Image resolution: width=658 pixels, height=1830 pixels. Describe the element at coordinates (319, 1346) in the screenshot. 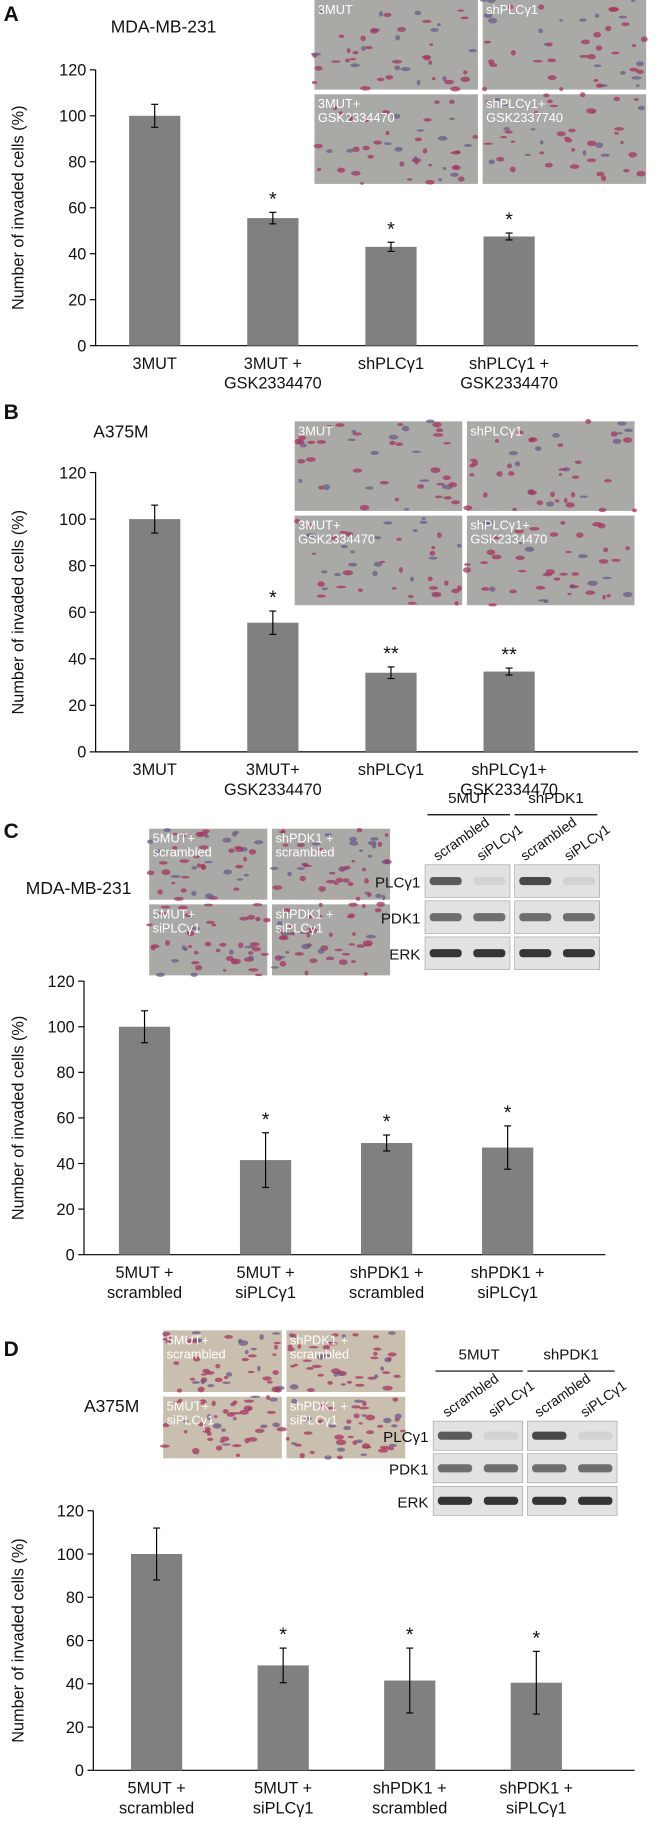

I see `inset-label: shPDK1 + scrambled` at that location.